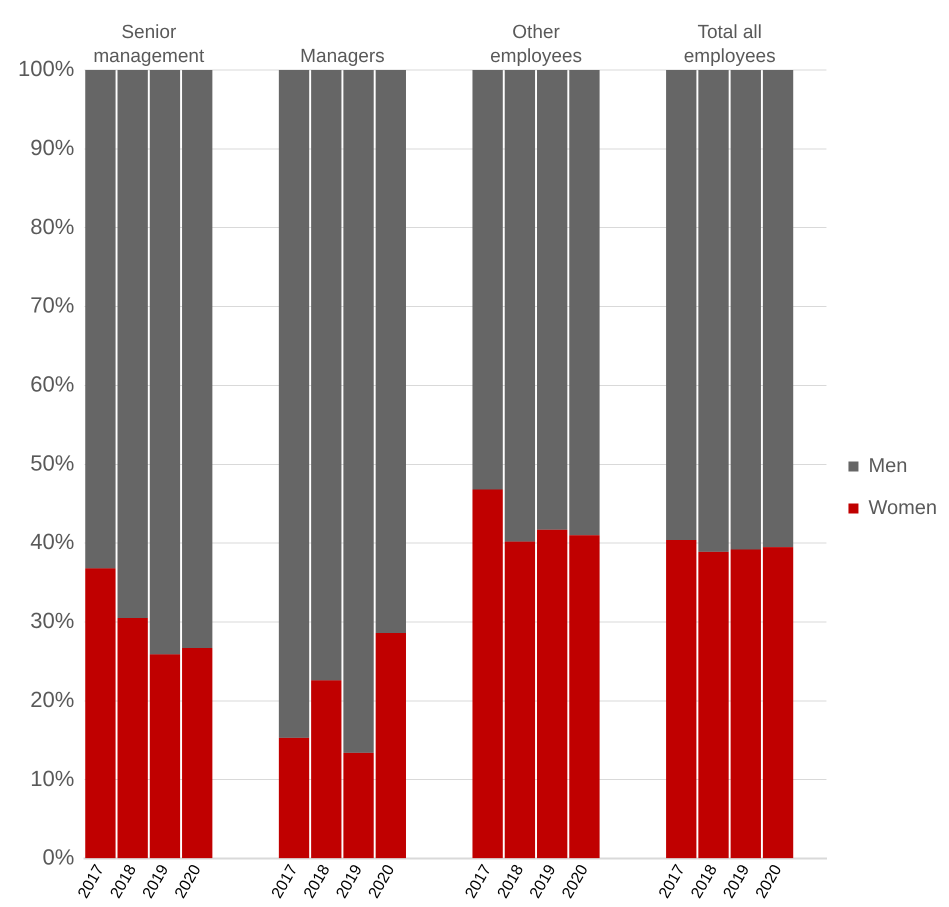 This screenshot has height=907, width=949. I want to click on y-tick-label: 60%, so click(52, 383).